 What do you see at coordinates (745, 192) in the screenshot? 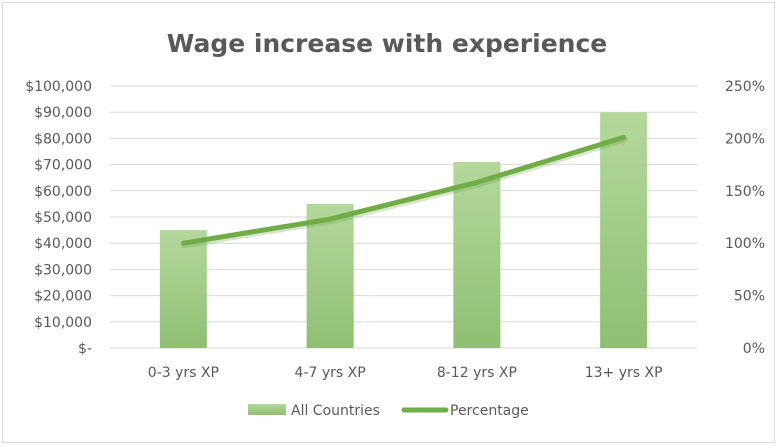
I see `right-tick-label: 150%` at bounding box center [745, 192].